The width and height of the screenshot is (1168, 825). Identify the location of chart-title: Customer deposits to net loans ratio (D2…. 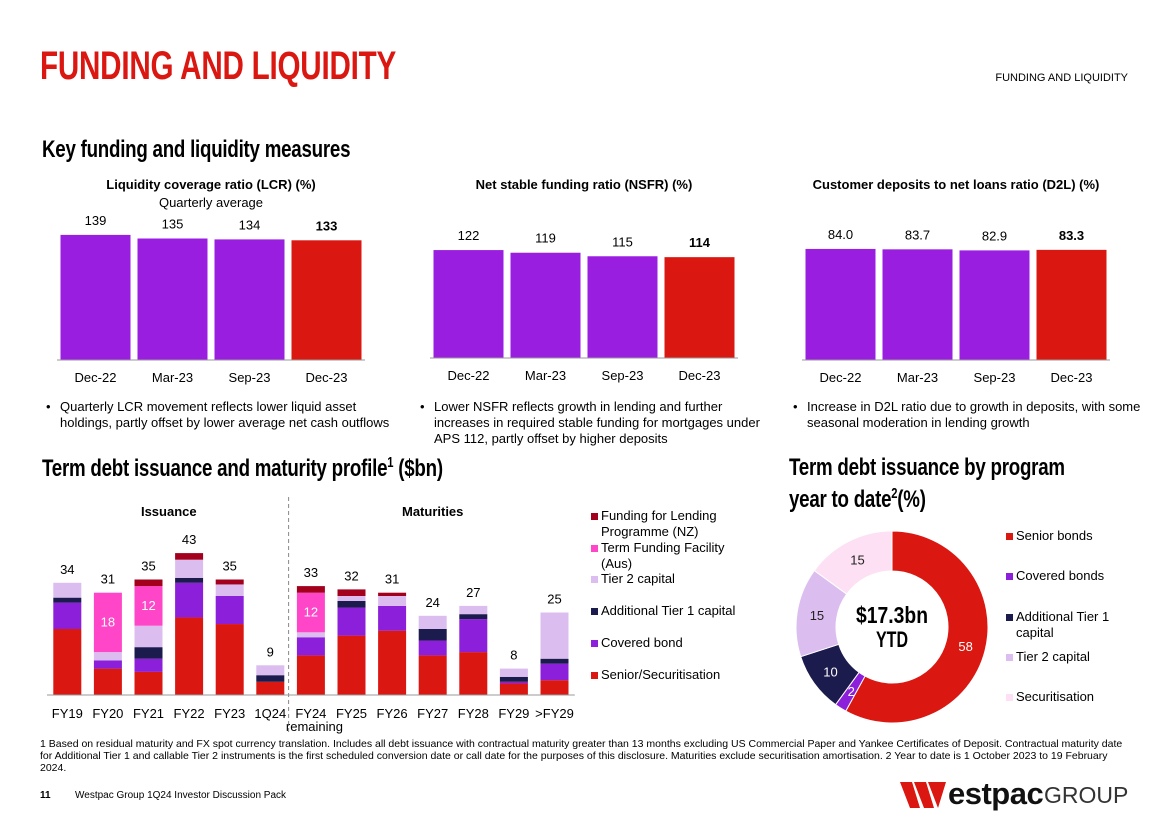
(956, 184).